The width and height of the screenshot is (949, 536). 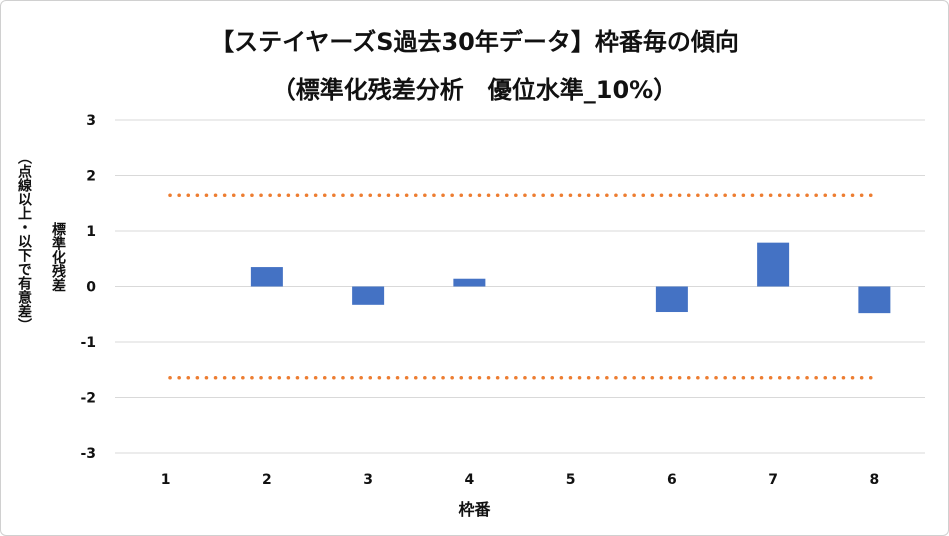 What do you see at coordinates (571, 480) in the screenshot?
I see `x-tick-label: 5` at bounding box center [571, 480].